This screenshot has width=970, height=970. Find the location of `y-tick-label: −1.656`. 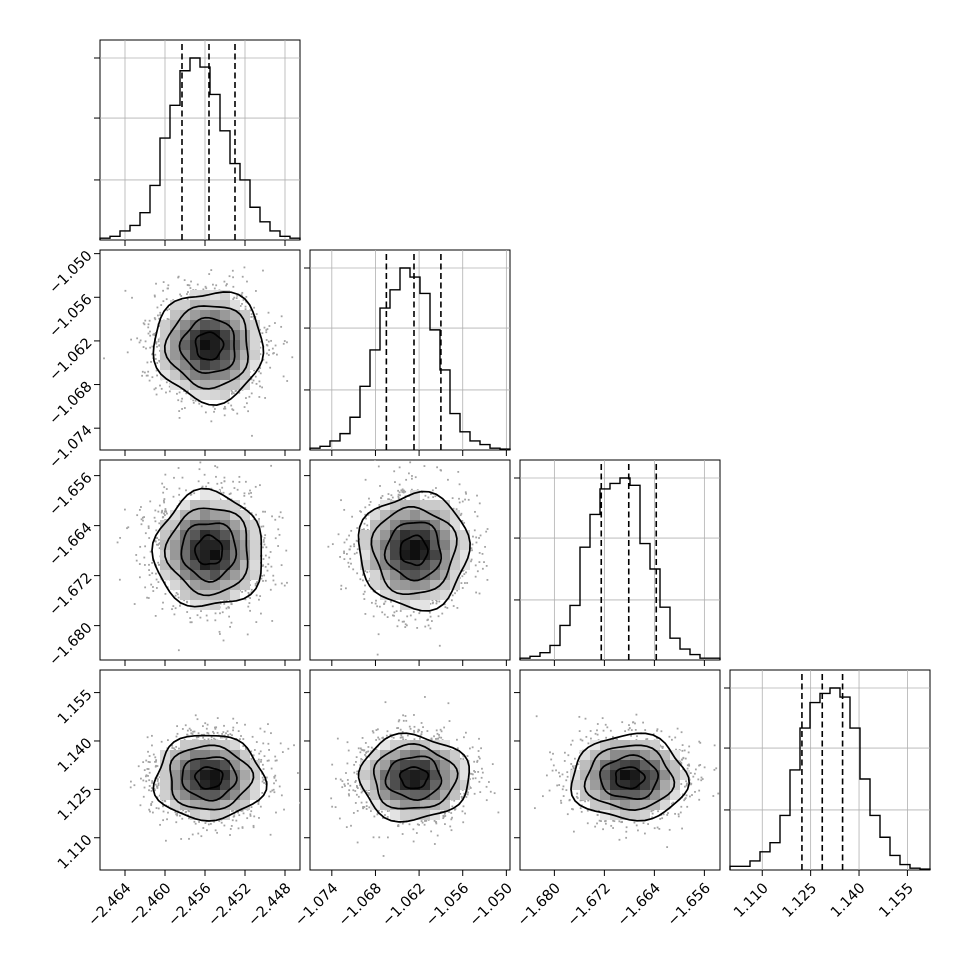

y-tick-label: −1.656 is located at coordinates (70, 494).